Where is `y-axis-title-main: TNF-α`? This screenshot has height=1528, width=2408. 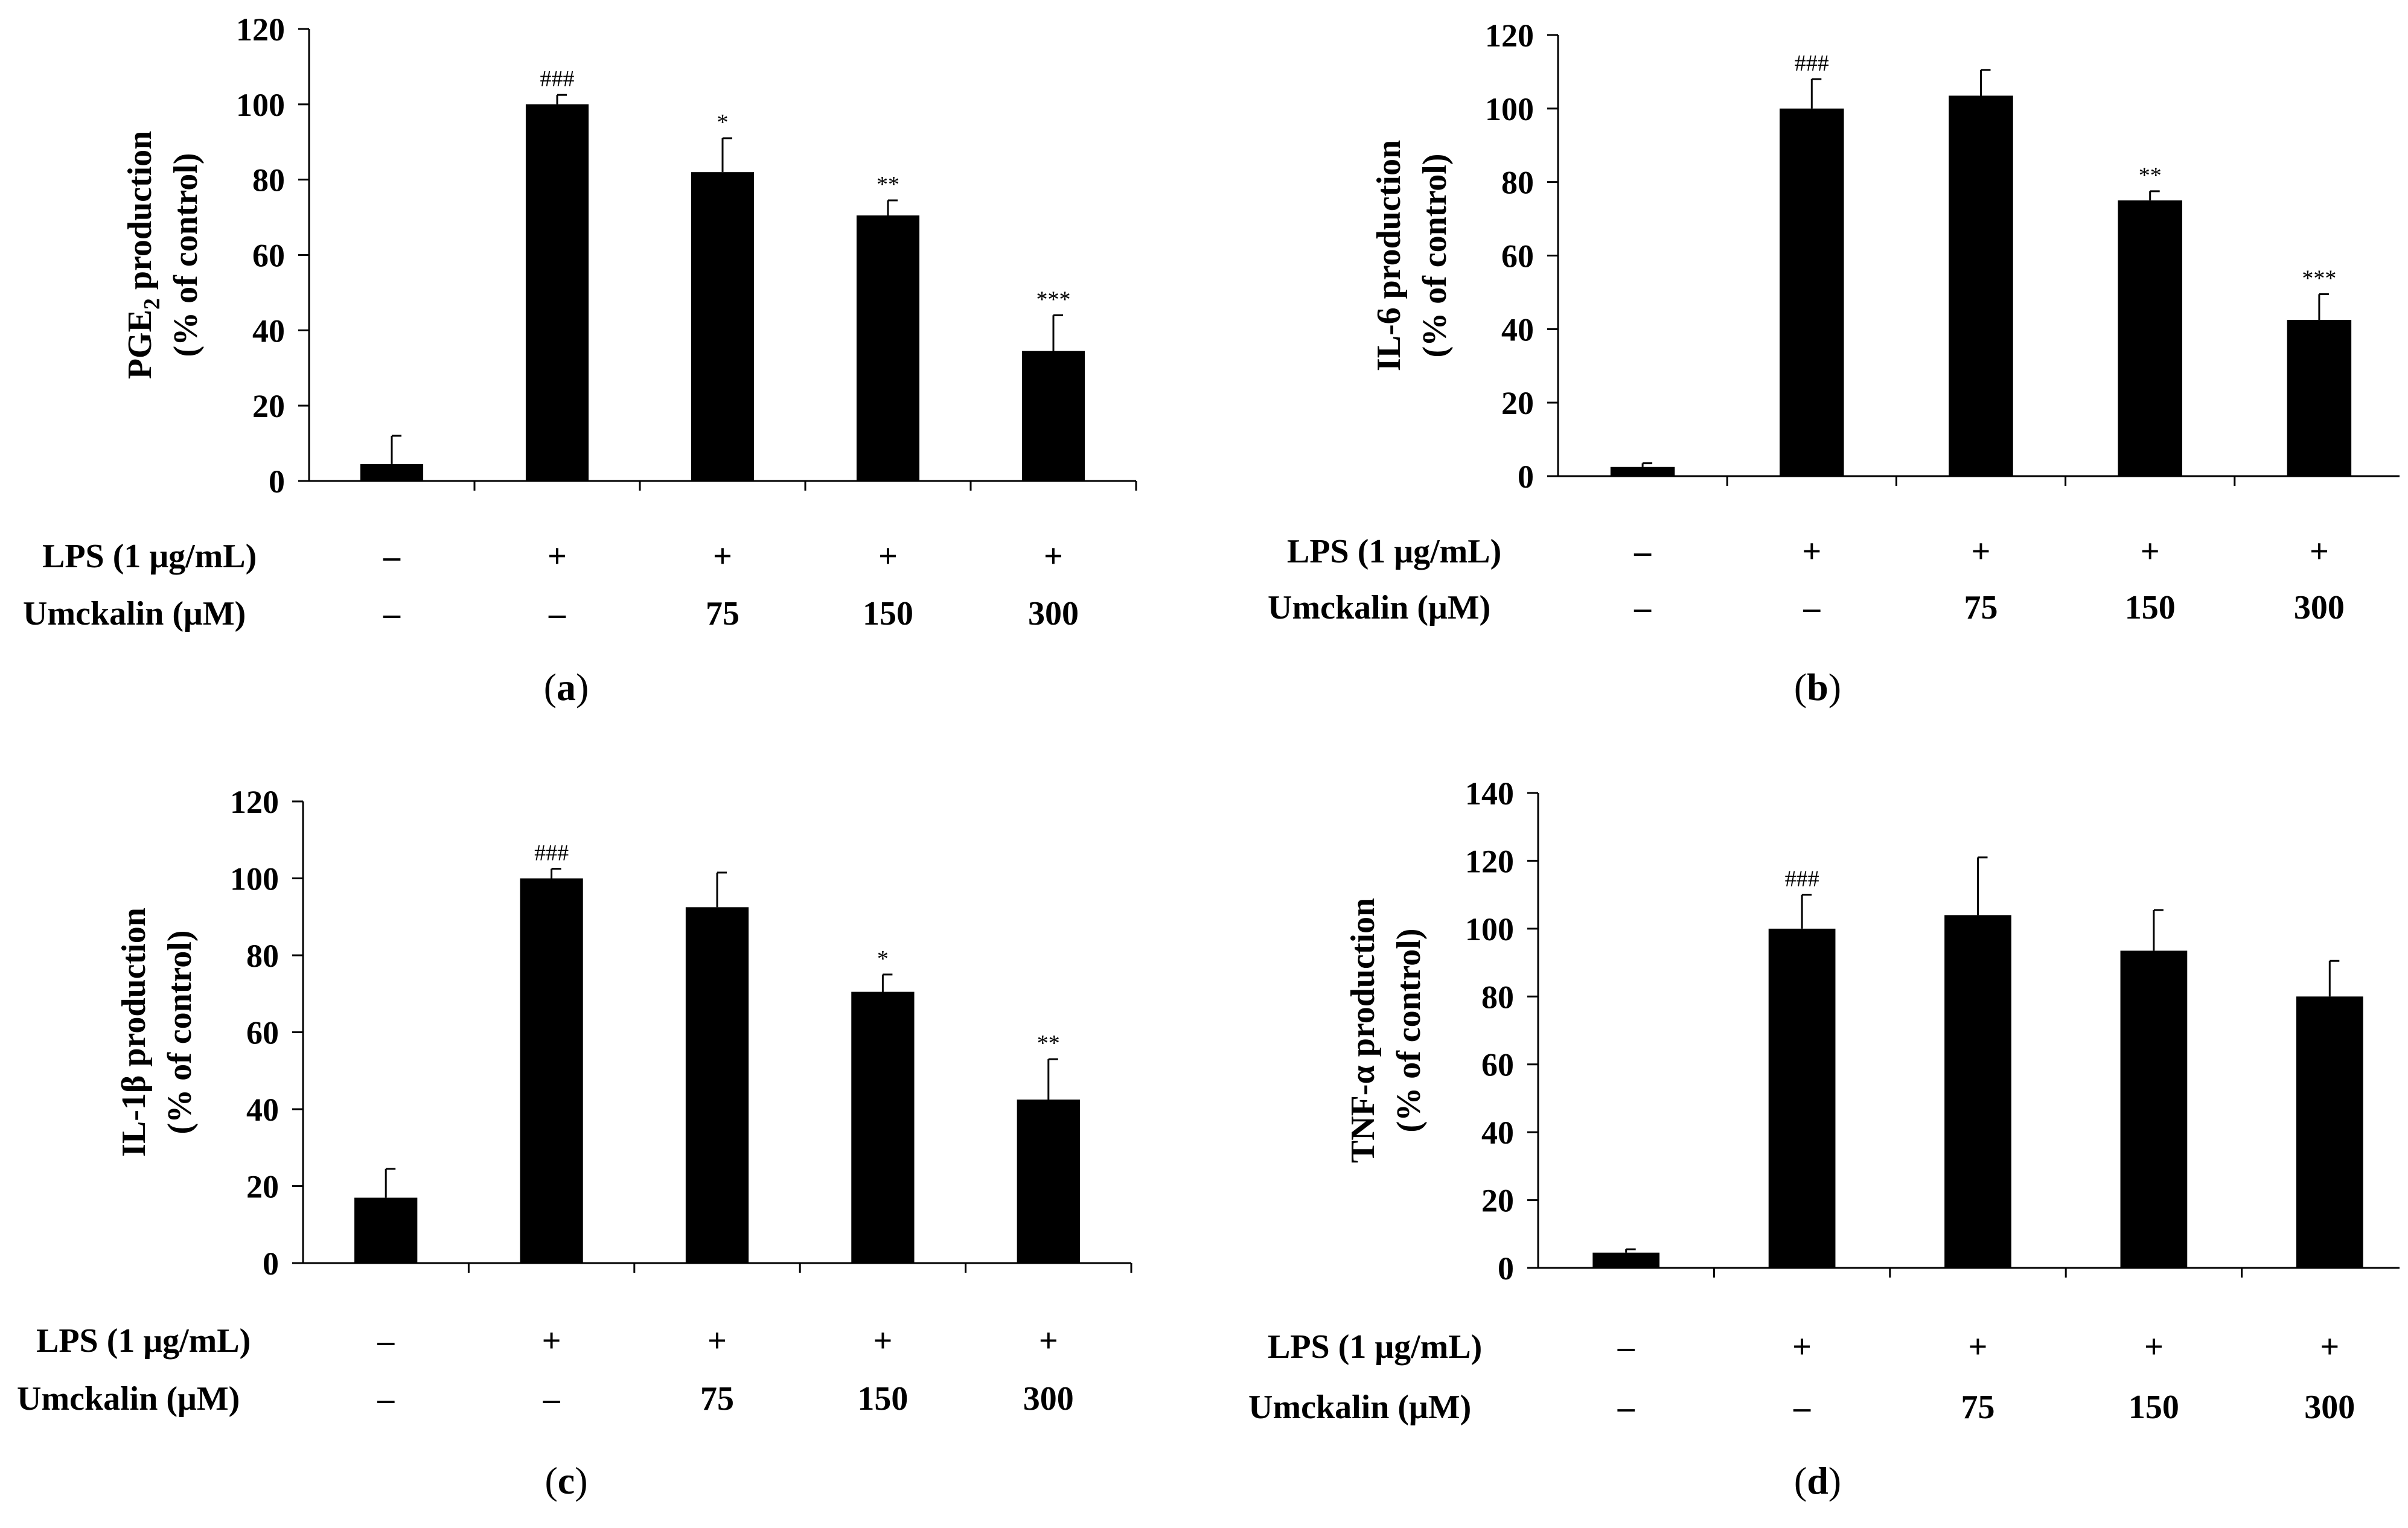
y-axis-title-main: TNF-α is located at coordinates (1363, 1114).